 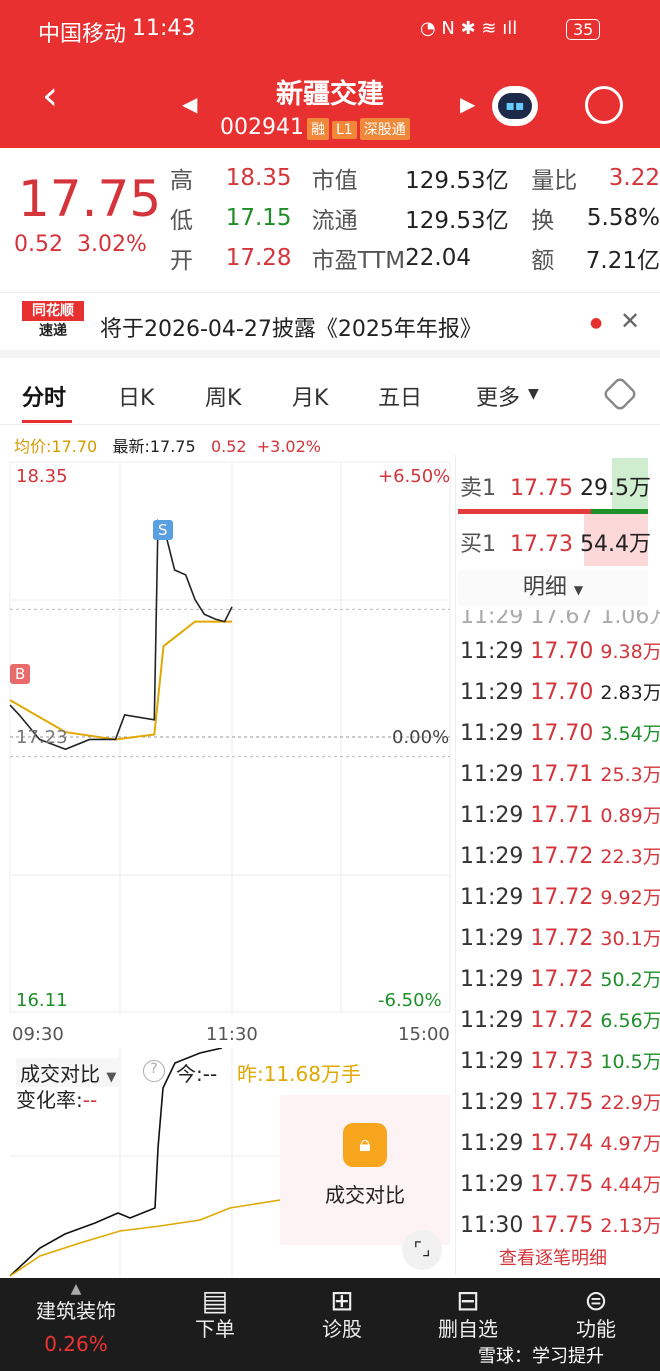 I want to click on minus-box-icon: ⊟, so click(x=468, y=1300).